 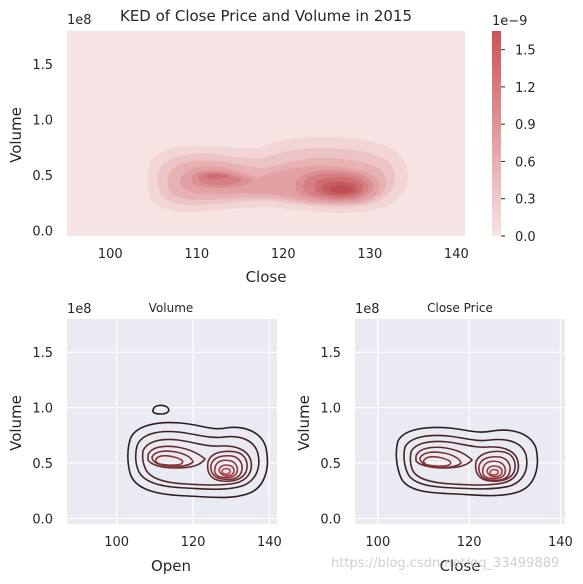 What do you see at coordinates (171, 308) in the screenshot?
I see `left-title: Volume` at bounding box center [171, 308].